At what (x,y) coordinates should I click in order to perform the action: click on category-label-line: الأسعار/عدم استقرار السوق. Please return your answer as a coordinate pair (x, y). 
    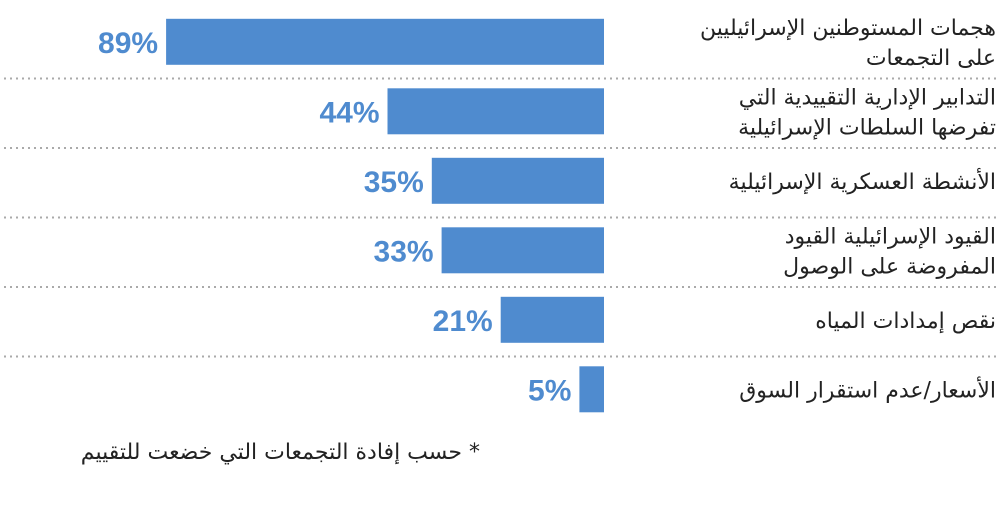
    Looking at the image, I should click on (867, 389).